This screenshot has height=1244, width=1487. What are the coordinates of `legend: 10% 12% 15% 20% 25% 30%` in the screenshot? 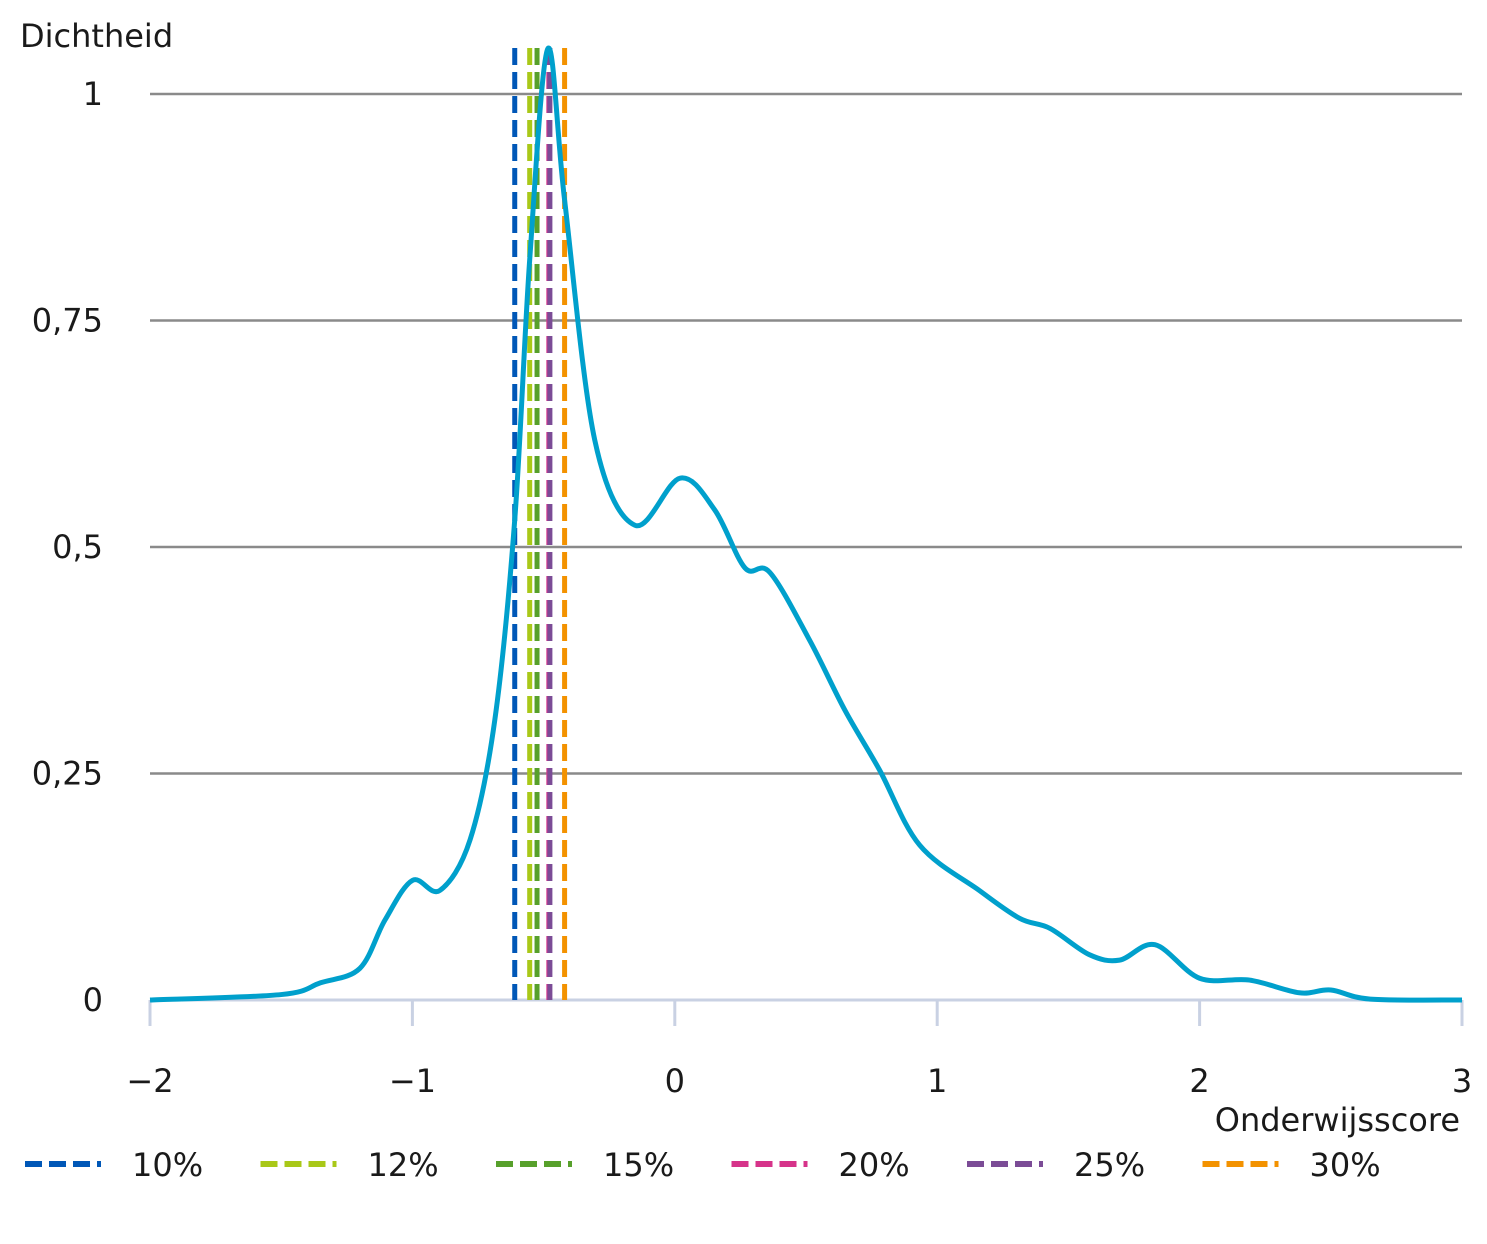 It's located at (703, 1165).